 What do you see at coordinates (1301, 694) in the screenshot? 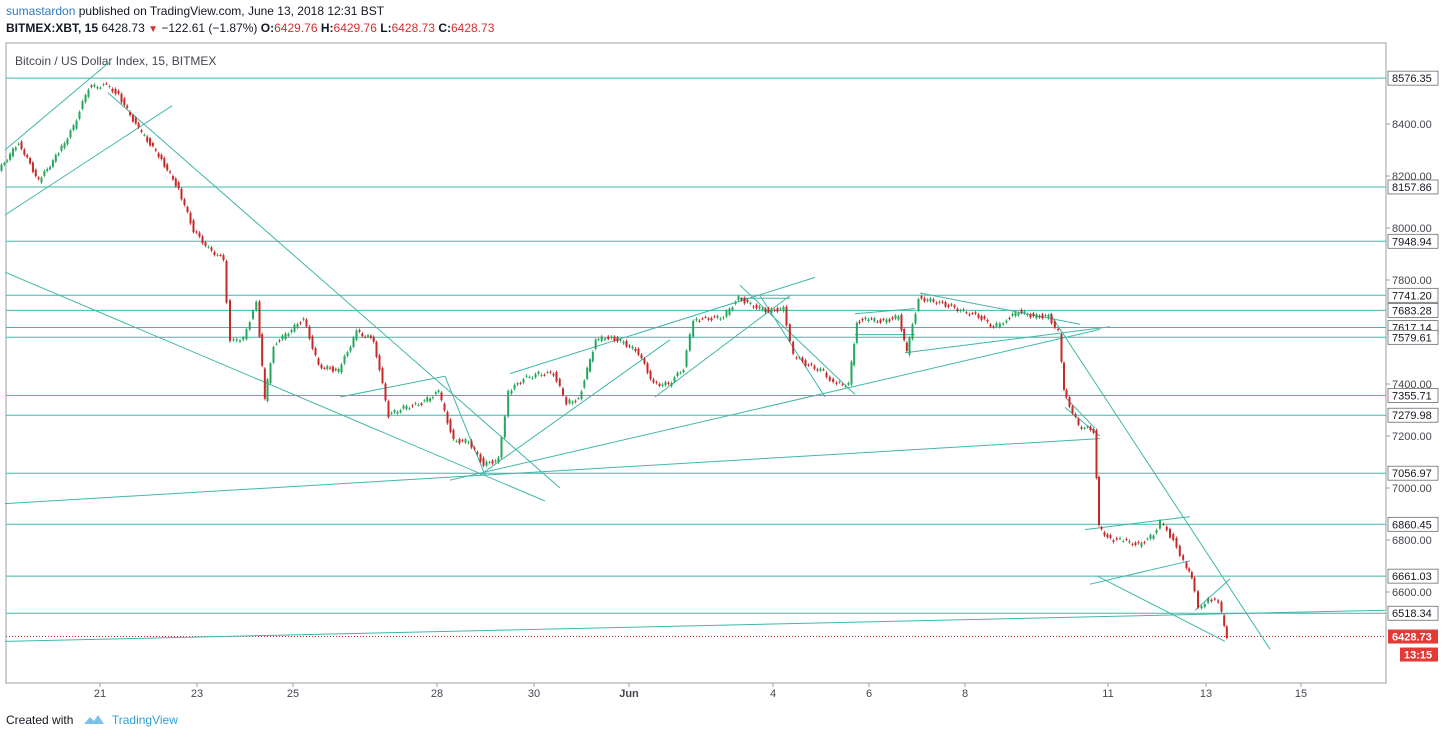
I see `time-tick-label: 15` at bounding box center [1301, 694].